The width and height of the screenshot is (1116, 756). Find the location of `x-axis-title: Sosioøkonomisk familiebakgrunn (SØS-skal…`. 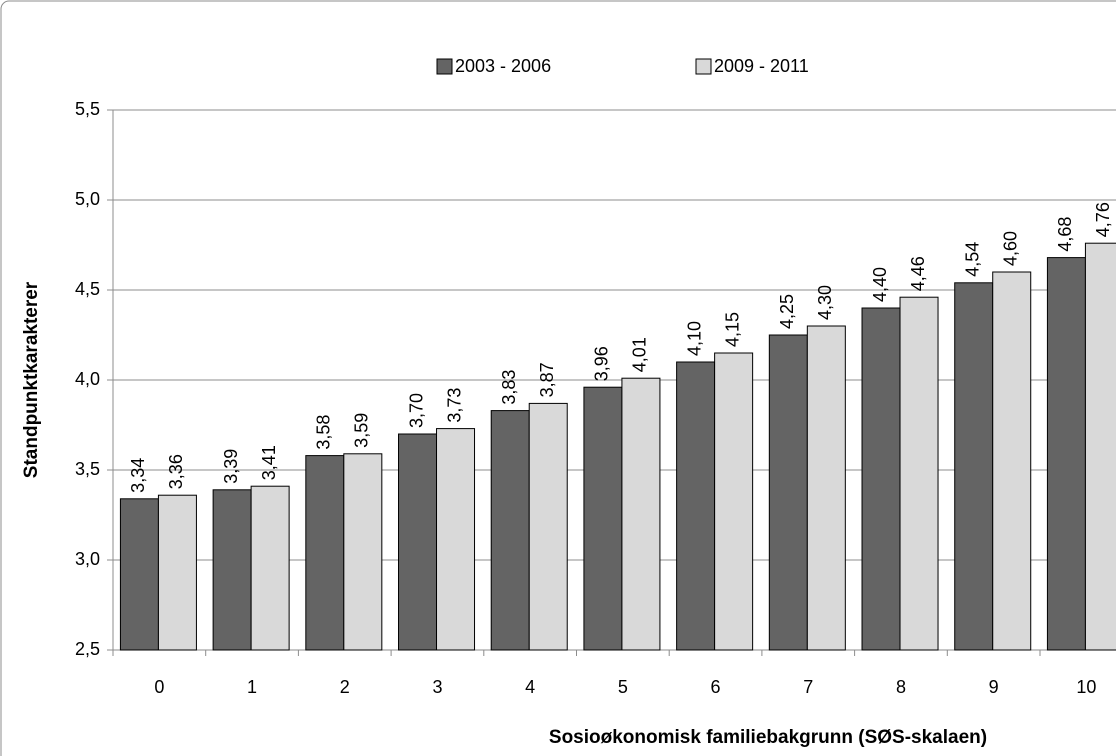

x-axis-title: Sosioøkonomisk familiebakgrunn (SØS-skal… is located at coordinates (768, 737).